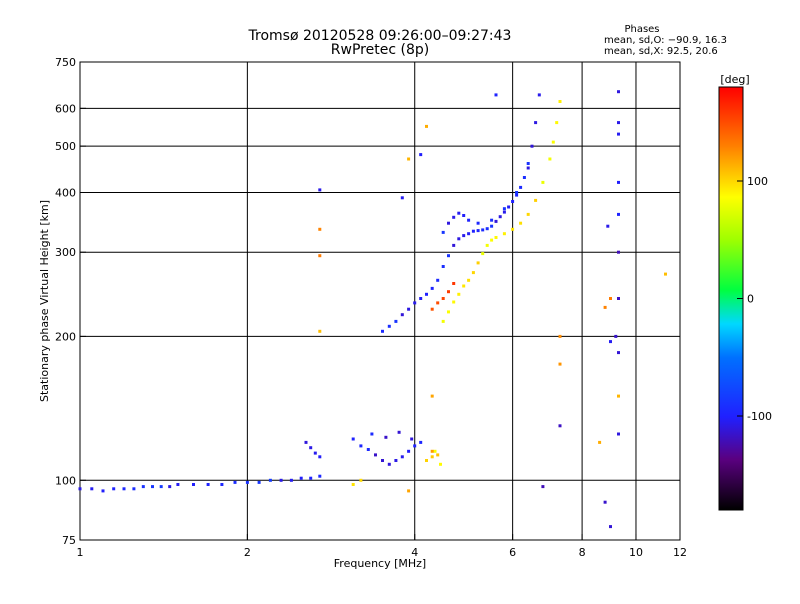  I want to click on chart-subtitle: RwPretec (8p), so click(380, 50).